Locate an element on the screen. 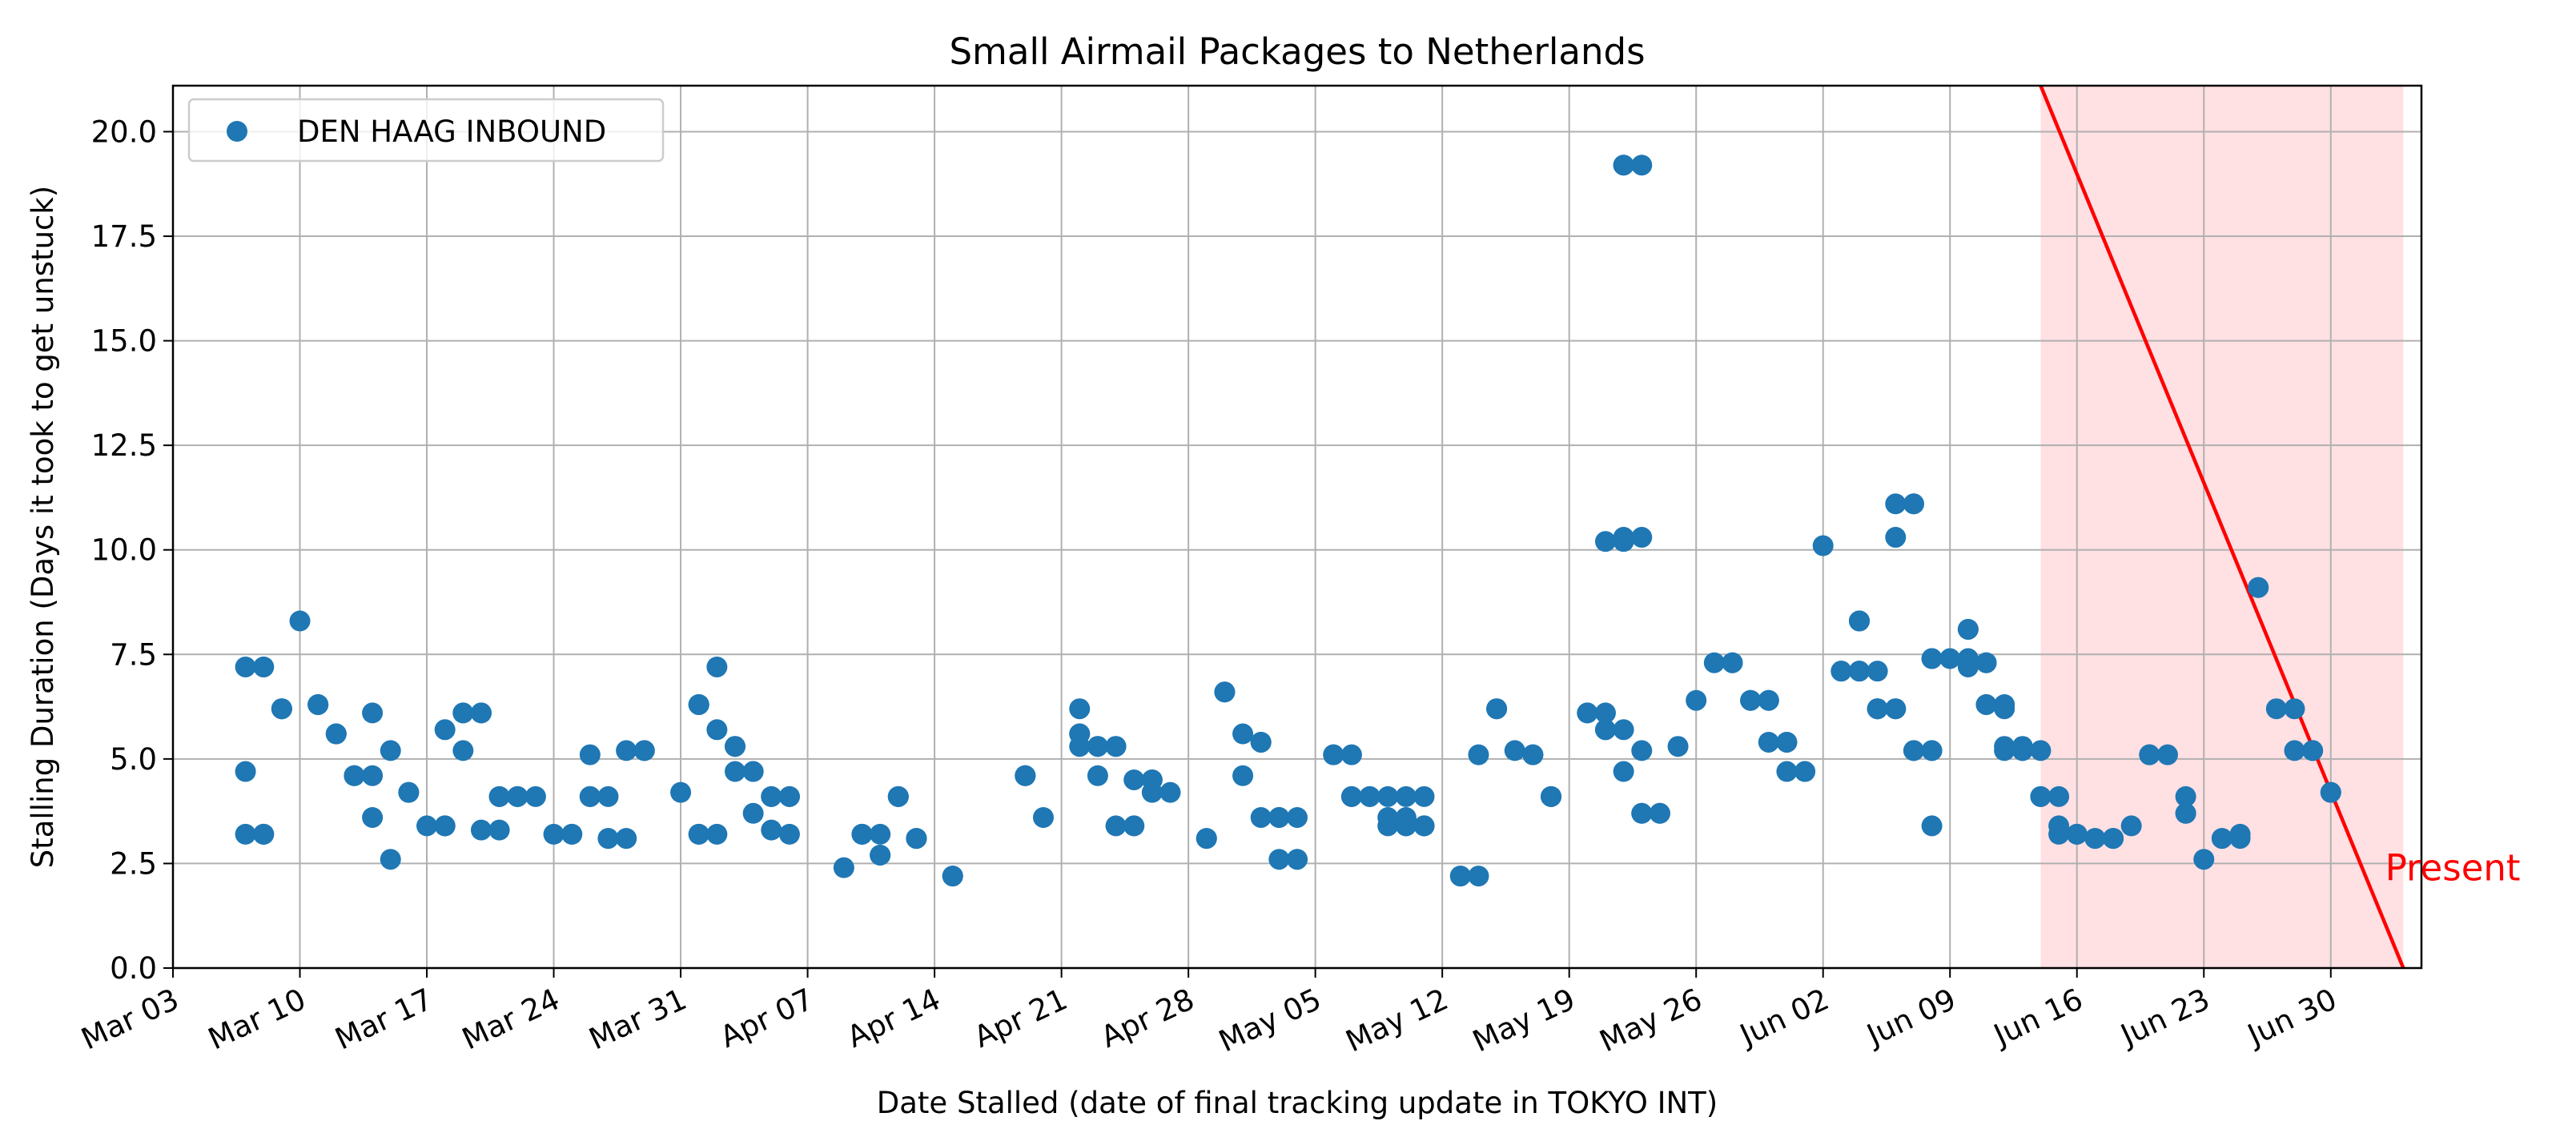 The image size is (2576, 1145). legend-marker is located at coordinates (237, 131).